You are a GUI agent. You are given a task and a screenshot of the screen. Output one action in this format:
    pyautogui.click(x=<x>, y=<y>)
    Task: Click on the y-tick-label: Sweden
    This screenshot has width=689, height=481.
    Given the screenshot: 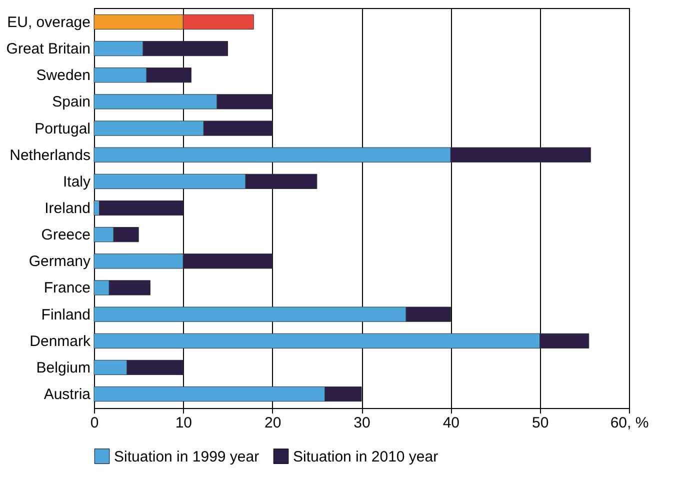 What is the action you would take?
    pyautogui.click(x=63, y=75)
    